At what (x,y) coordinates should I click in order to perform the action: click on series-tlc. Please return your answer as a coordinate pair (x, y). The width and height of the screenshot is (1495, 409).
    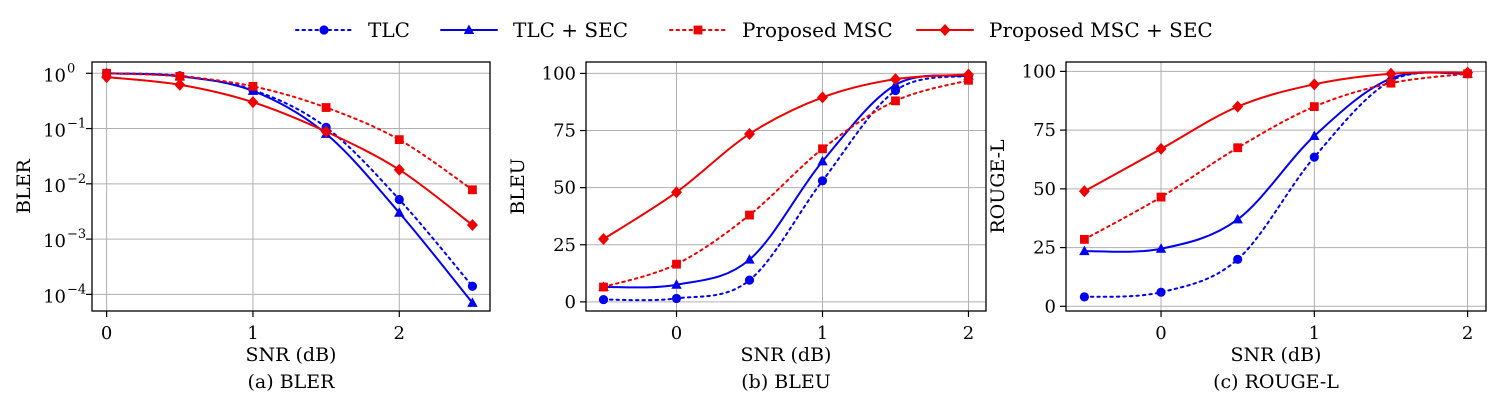
    Looking at the image, I should click on (290, 179).